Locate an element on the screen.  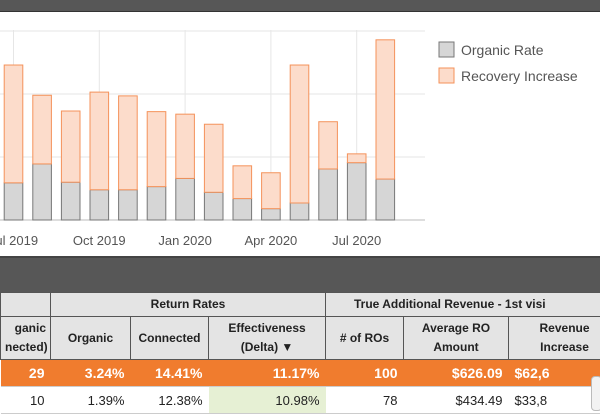
column-header: Average RO Amount is located at coordinates (456, 338).